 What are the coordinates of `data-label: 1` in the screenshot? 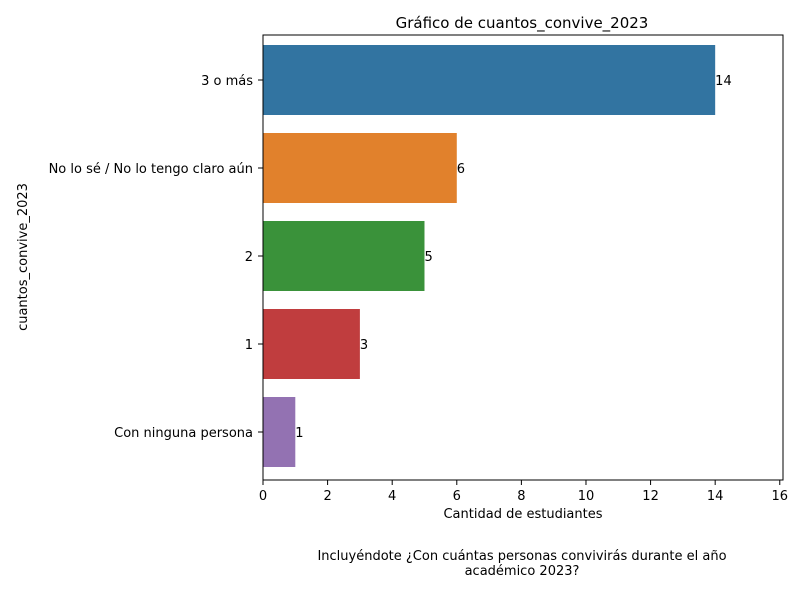 It's located at (299, 433).